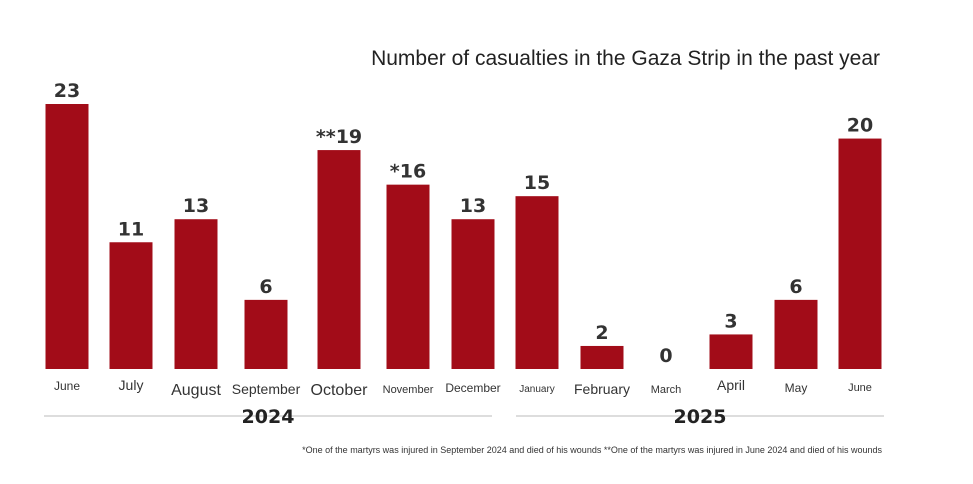 This screenshot has width=973, height=484. I want to click on value-label-9: 0, so click(665, 356).